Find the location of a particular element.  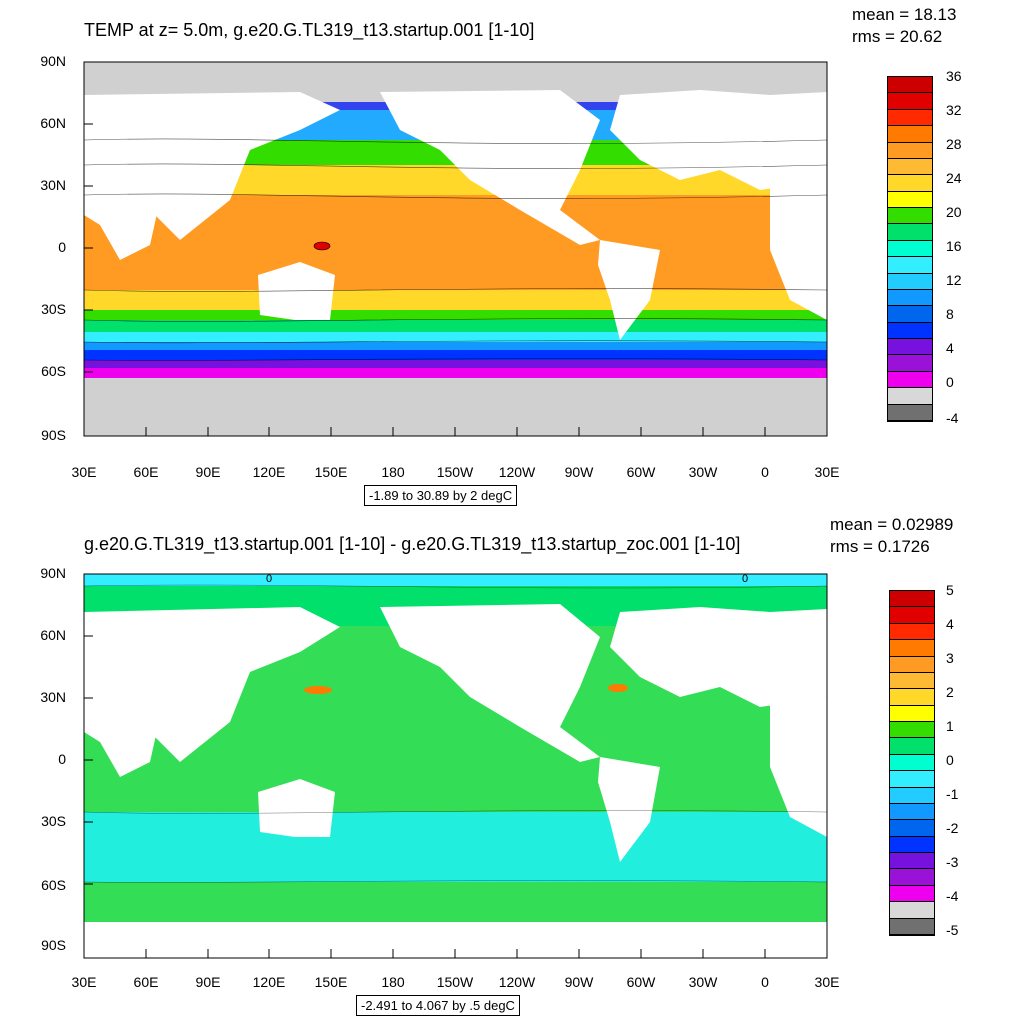

colorbar-label: -5 is located at coordinates (952, 930).